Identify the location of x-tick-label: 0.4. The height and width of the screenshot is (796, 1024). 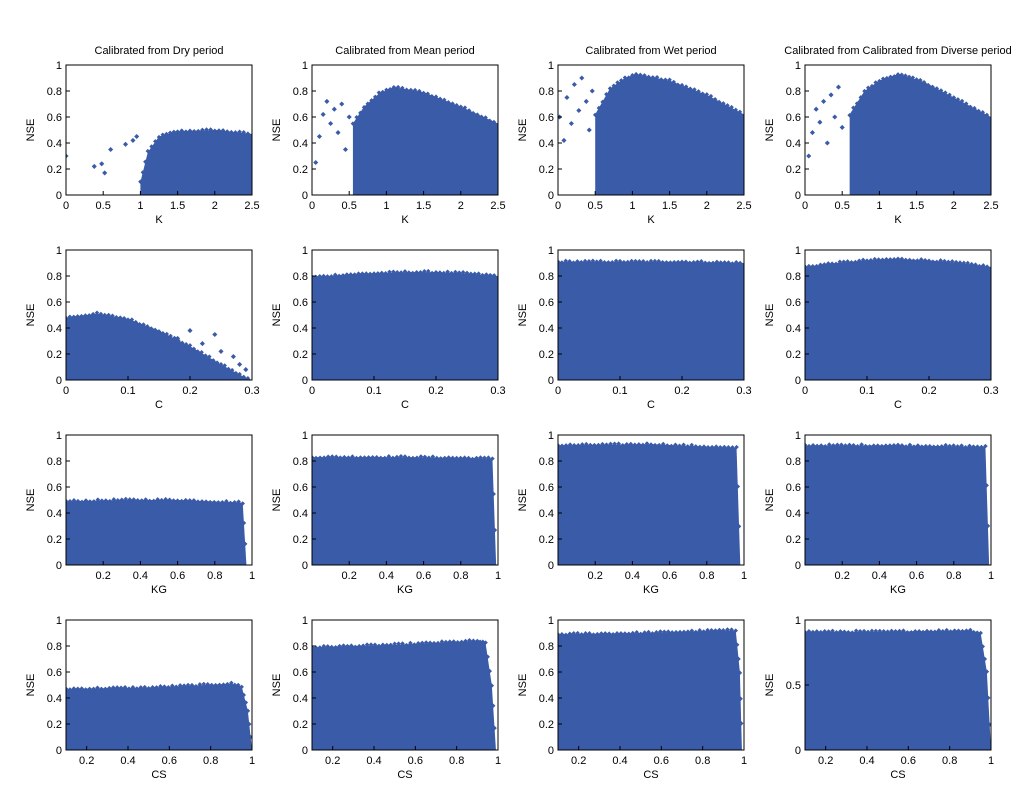
(140, 576).